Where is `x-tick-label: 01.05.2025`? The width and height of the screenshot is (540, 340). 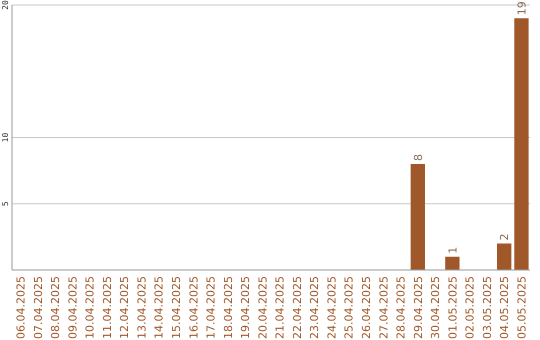 x-tick-label: 01.05.2025 is located at coordinates (453, 307).